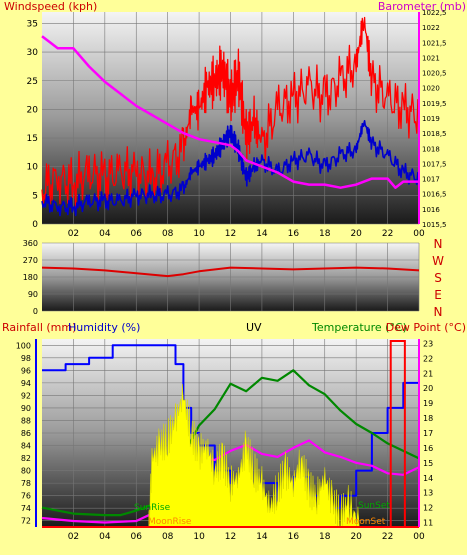  I want to click on dewpoint-axis-label: Dew Point (°C), so click(426, 327).